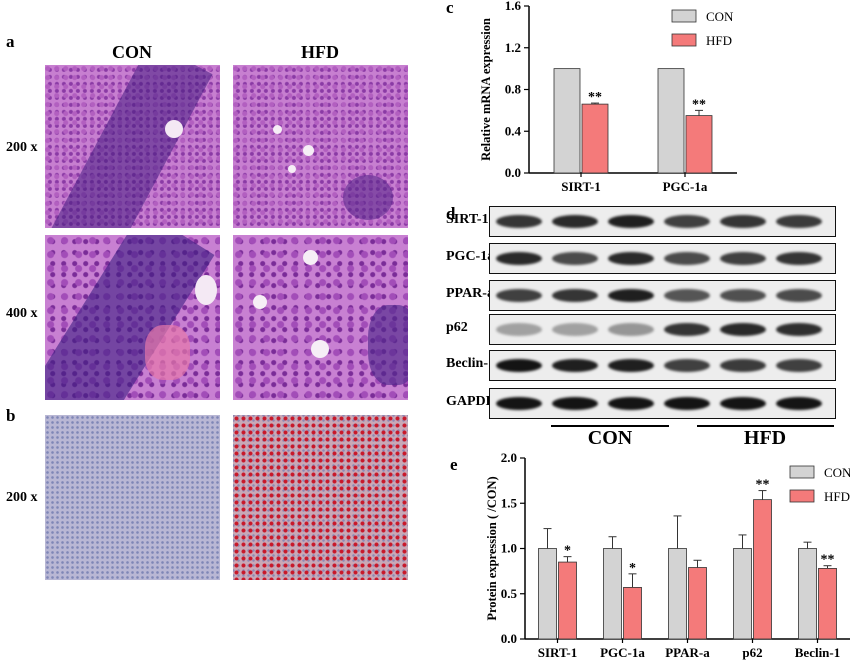 This screenshot has height=672, width=850. I want to click on hfd-group-line, so click(765, 426).